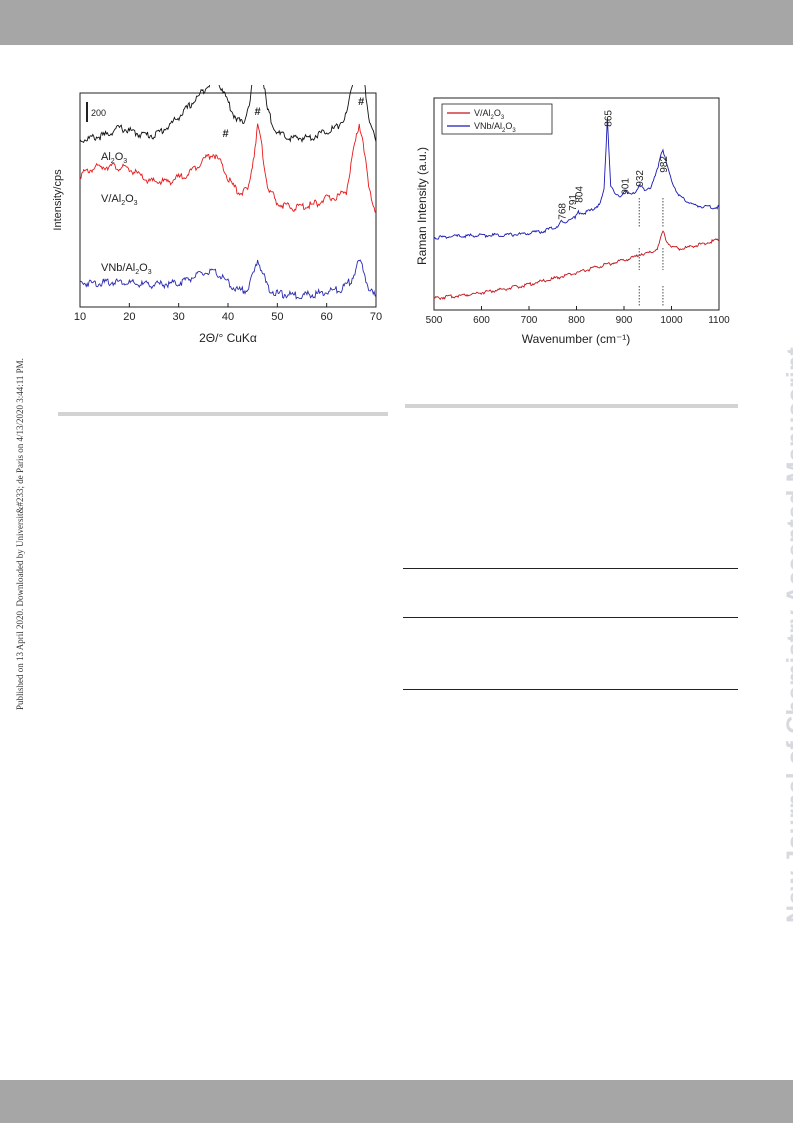  What do you see at coordinates (228, 338) in the screenshot?
I see `xrd-x-axis-label: 2Θ/° CuKα` at bounding box center [228, 338].